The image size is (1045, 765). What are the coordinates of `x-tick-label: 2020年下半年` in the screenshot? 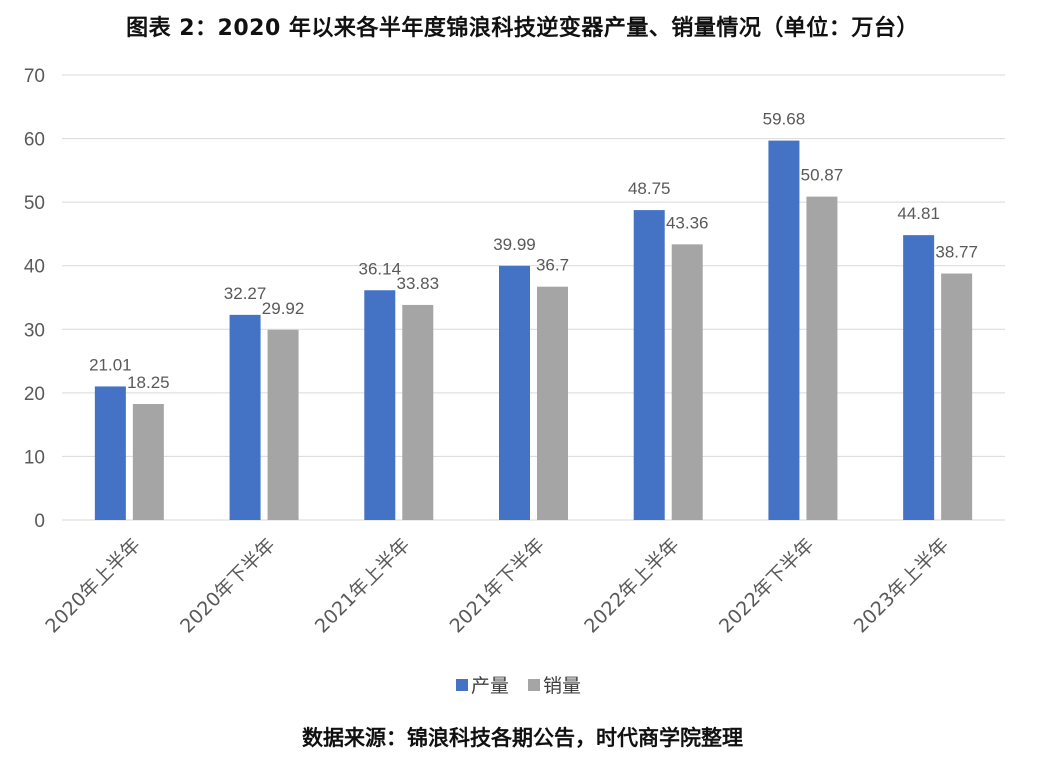 It's located at (227, 585).